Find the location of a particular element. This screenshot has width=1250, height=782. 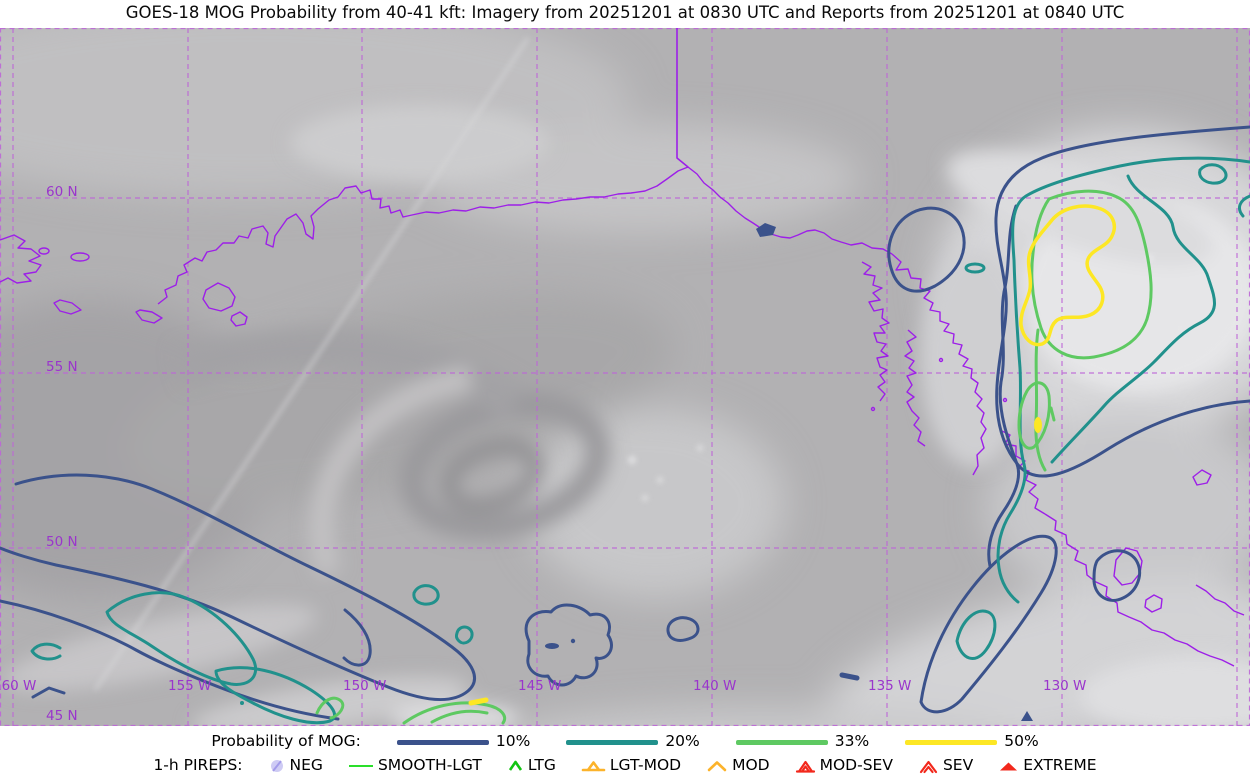

caret-base-icon is located at coordinates (593, 766).